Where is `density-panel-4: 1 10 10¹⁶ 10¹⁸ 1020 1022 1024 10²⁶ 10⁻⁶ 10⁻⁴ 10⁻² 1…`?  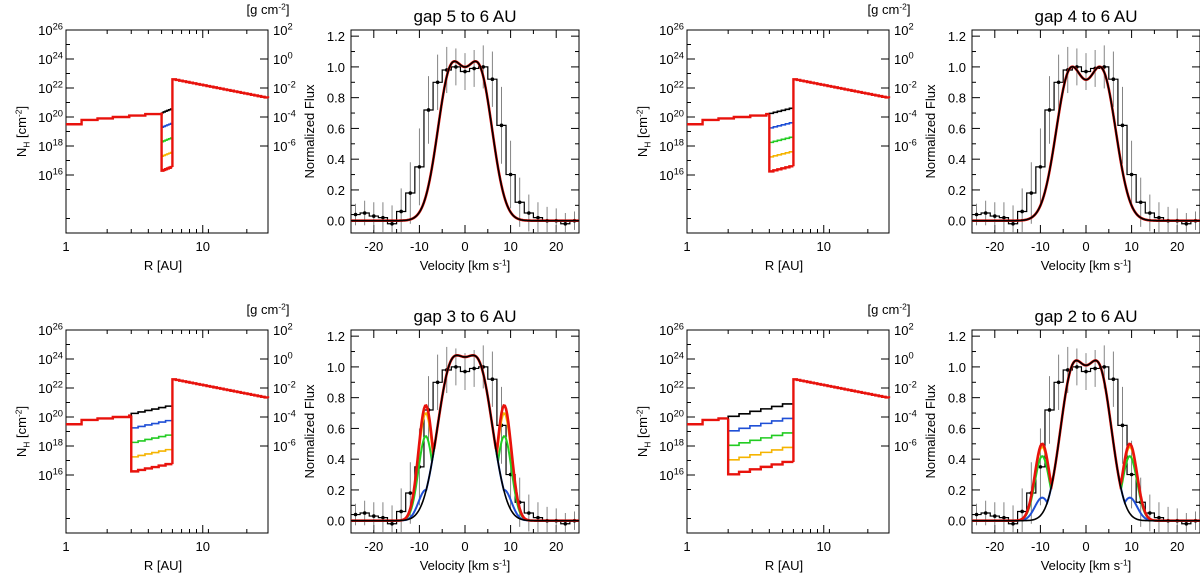
density-panel-4: 1 10 10¹⁶ 10¹⁸ 1020 1022 1024 10²⁶ 10⁻⁶ 10⁻⁴ 10⁻² 1… is located at coordinates (154, 437).